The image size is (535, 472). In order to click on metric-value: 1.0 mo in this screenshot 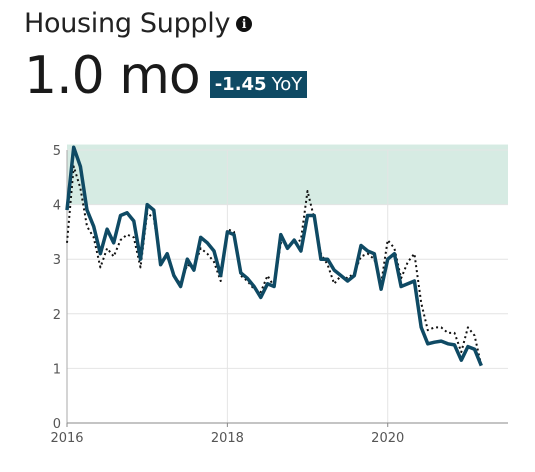, I will do `click(112, 76)`.